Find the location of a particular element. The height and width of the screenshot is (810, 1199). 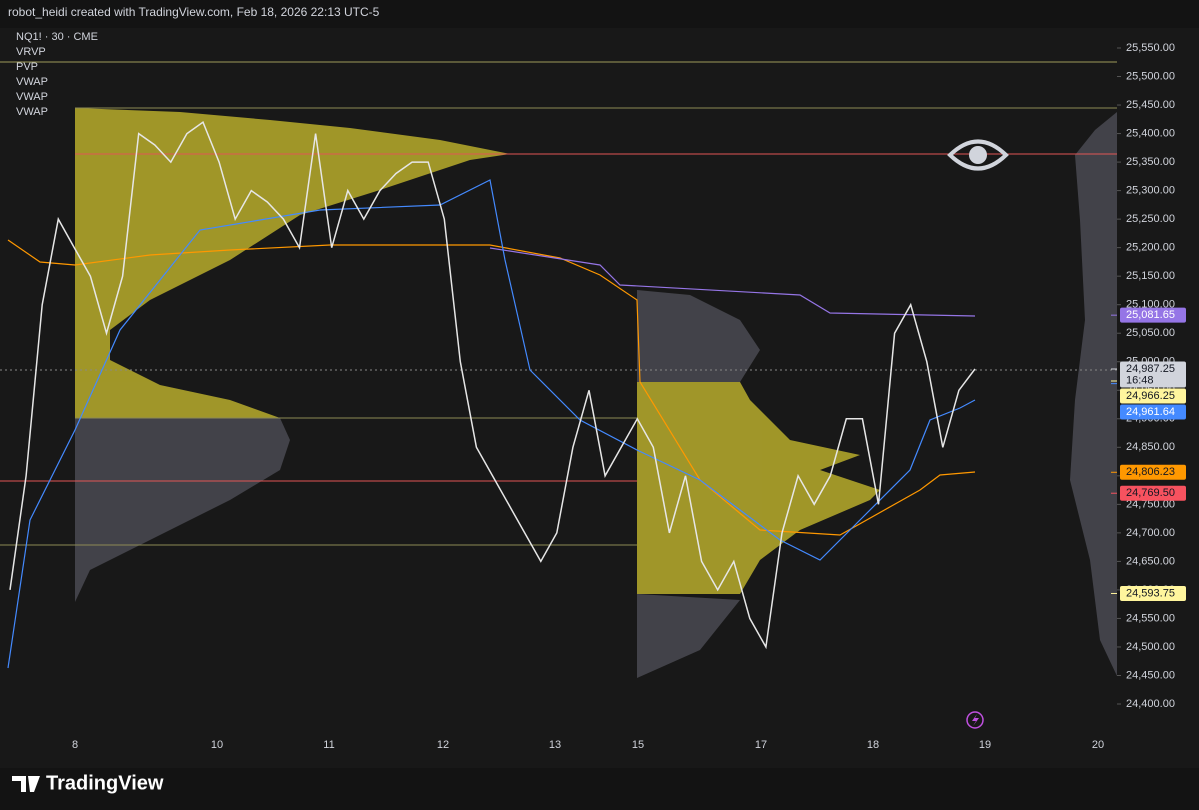

alert-icon is located at coordinates (975, 720).